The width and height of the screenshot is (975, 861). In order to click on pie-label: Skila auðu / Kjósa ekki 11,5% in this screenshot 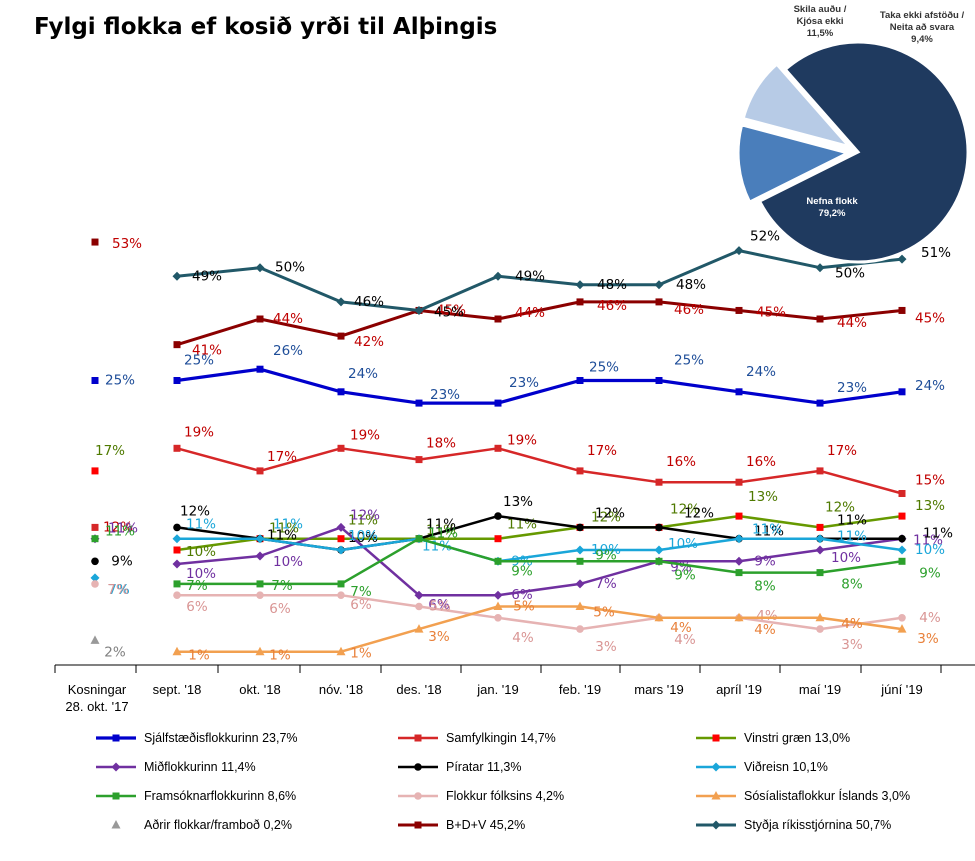, I will do `click(820, 21)`.